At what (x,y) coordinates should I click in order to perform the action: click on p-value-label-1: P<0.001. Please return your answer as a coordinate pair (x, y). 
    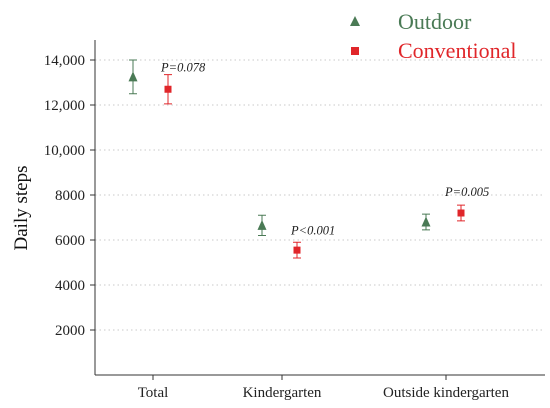
    Looking at the image, I should click on (312, 230).